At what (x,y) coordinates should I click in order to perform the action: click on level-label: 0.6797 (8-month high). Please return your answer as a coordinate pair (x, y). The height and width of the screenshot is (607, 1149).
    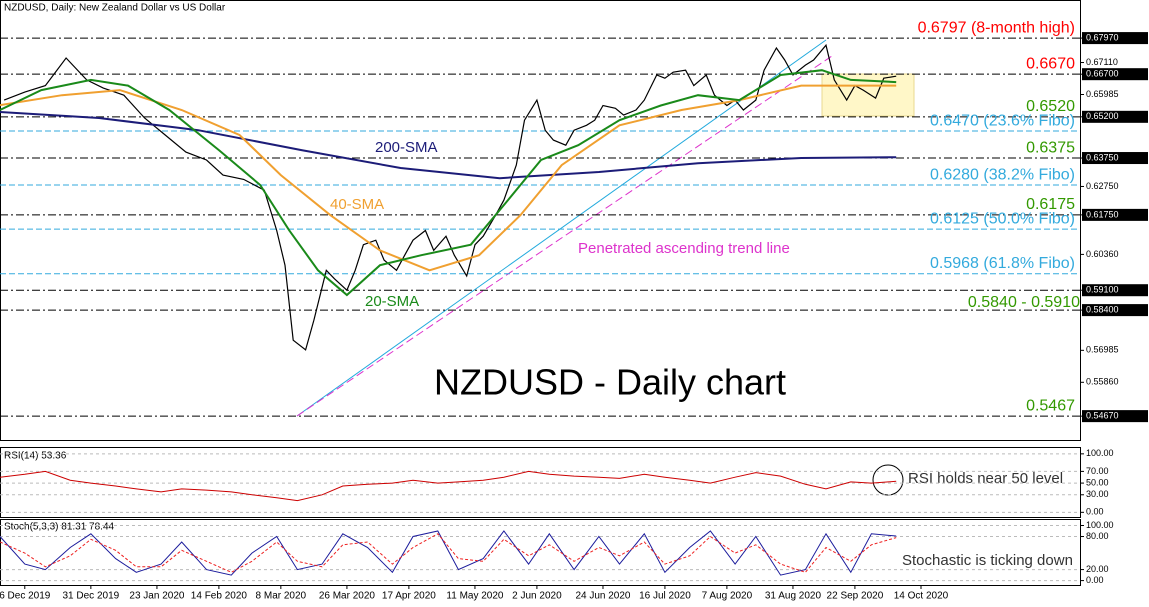
    Looking at the image, I should click on (996, 27).